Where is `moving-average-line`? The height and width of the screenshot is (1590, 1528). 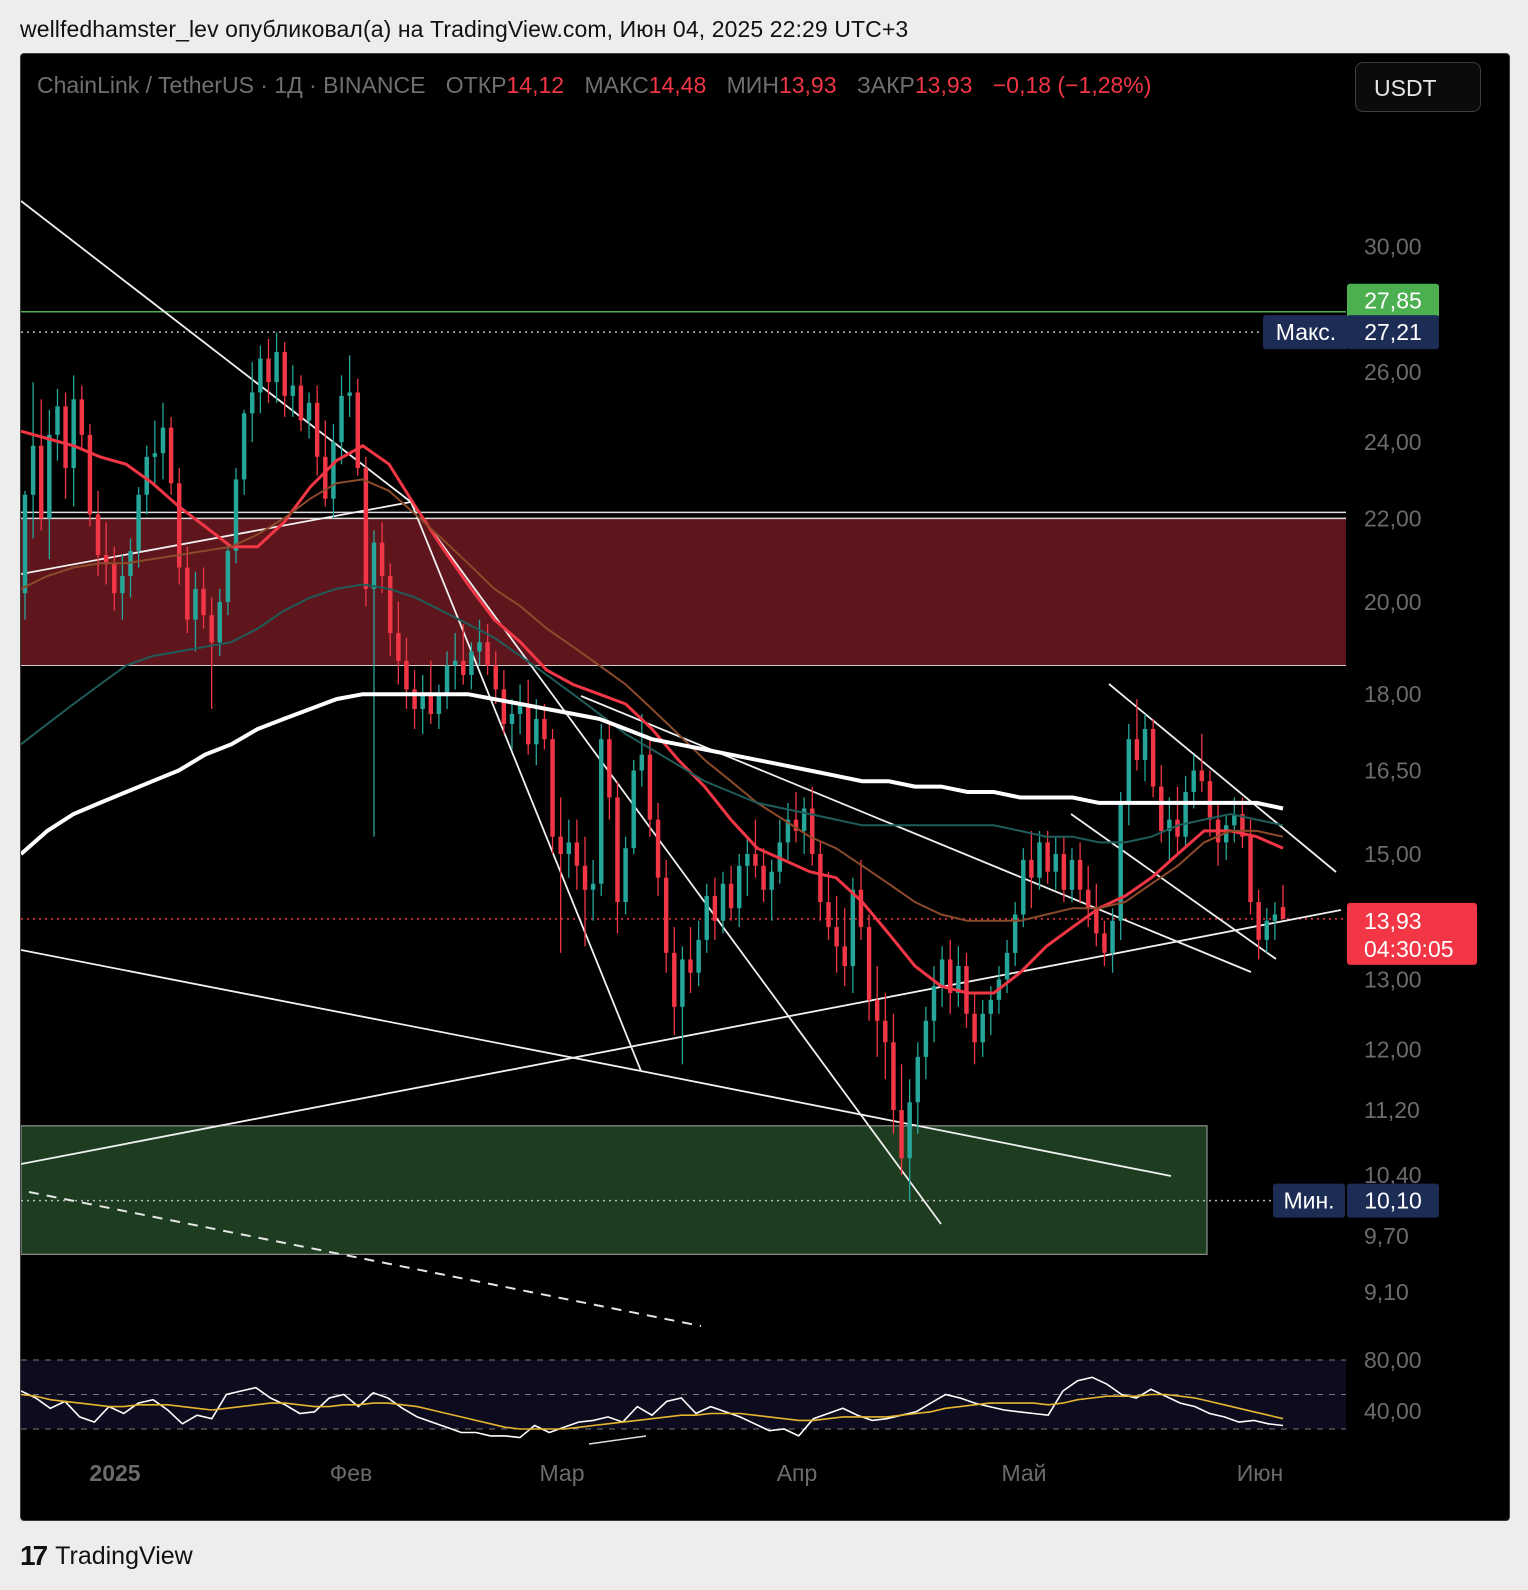
moving-average-line is located at coordinates (652, 713).